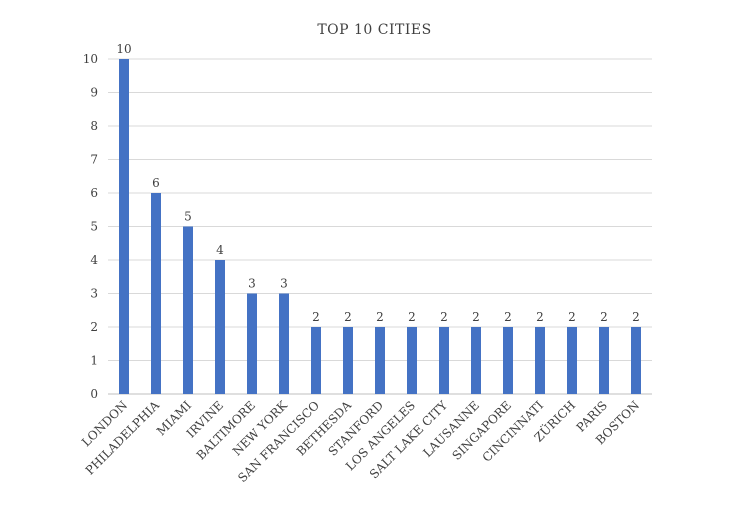 This screenshot has height=531, width=749. Describe the element at coordinates (188, 217) in the screenshot. I see `data-label: 5` at that location.